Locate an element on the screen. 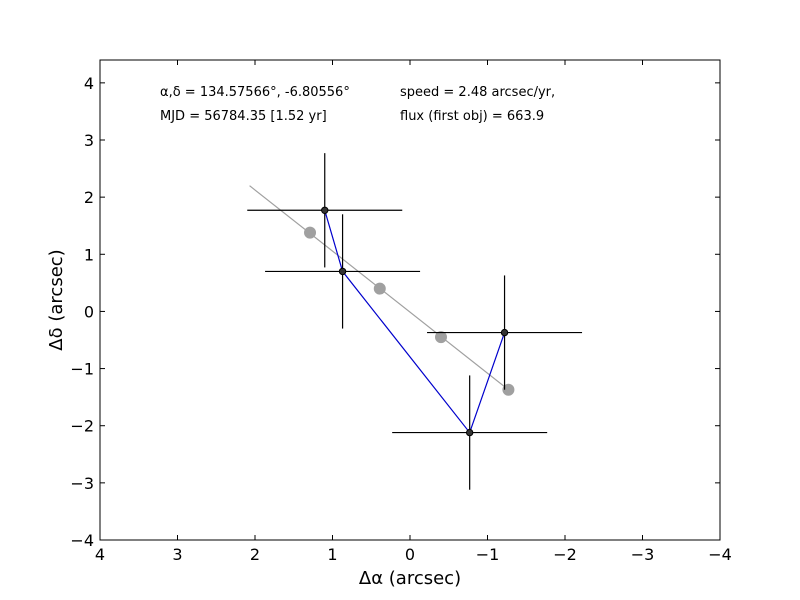 Image resolution: width=800 pixels, height=600 pixels. x-tick-label: 1 is located at coordinates (332, 554).